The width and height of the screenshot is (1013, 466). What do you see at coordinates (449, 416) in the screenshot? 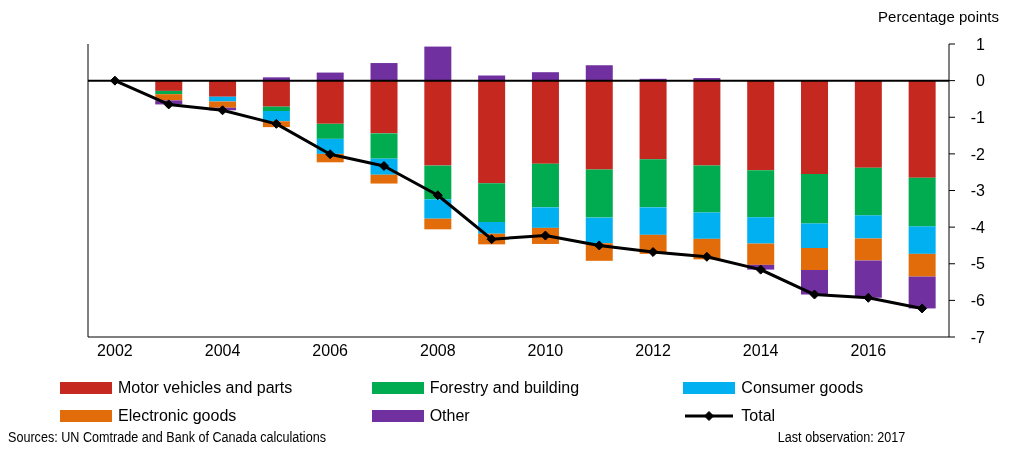
I see `legend-label: Other` at bounding box center [449, 416].